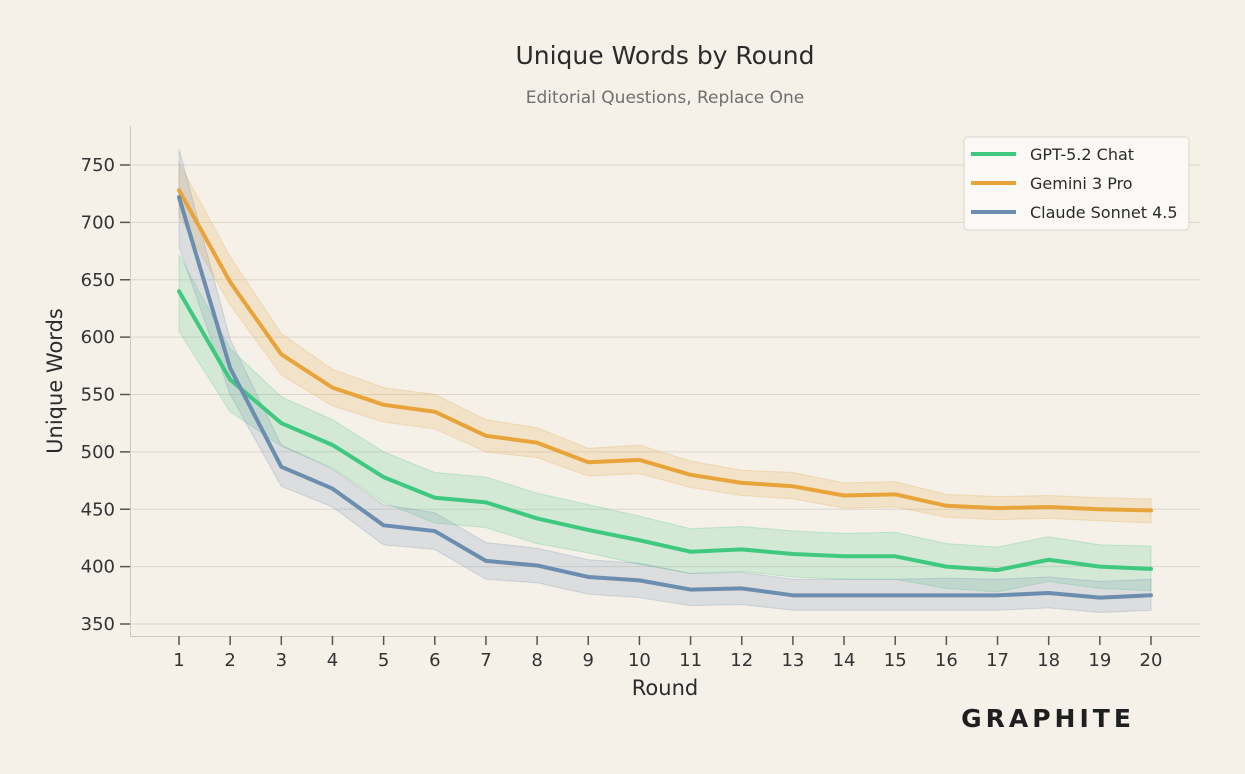  I want to click on legend-label-gemini-3-pro: Gemini 3 Pro, so click(1081, 183).